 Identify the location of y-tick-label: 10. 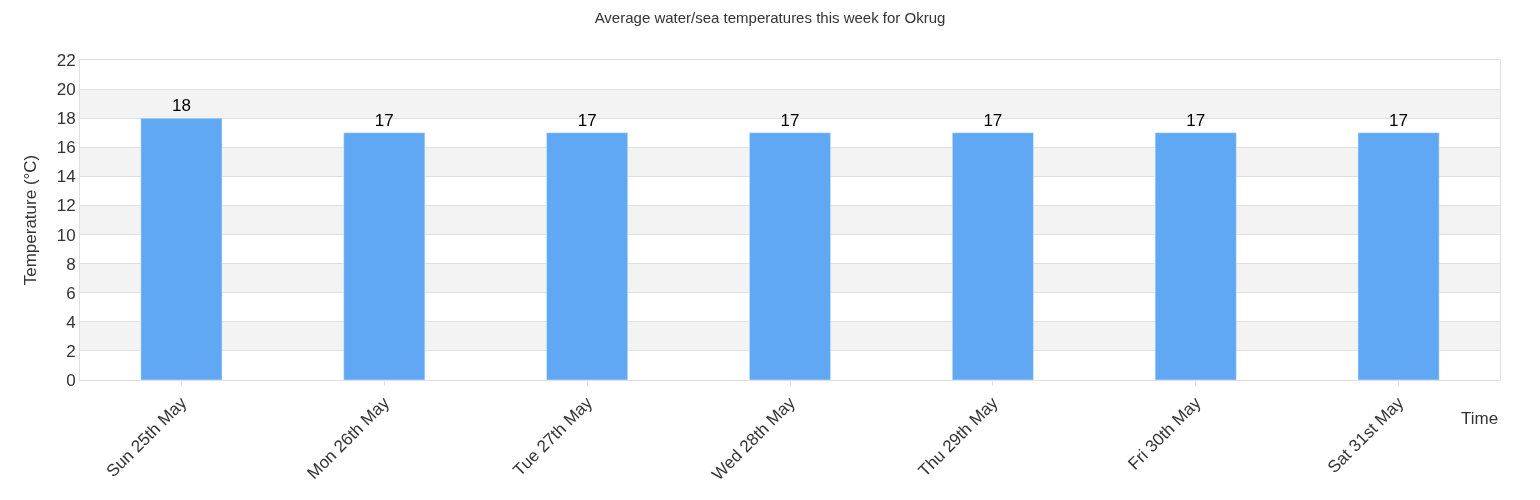
(66, 235).